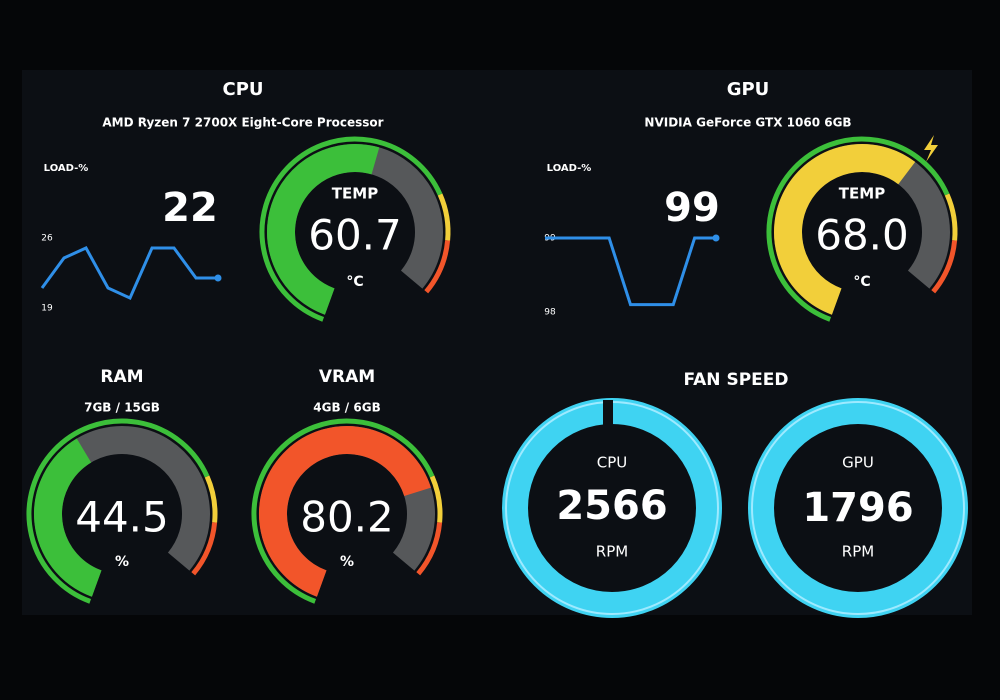  Describe the element at coordinates (931, 148) in the screenshot. I see `power-icon` at that location.